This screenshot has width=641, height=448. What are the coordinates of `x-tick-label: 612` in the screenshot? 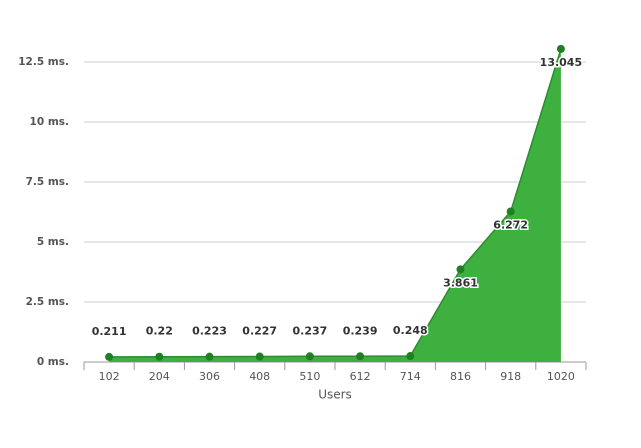 It's located at (360, 376).